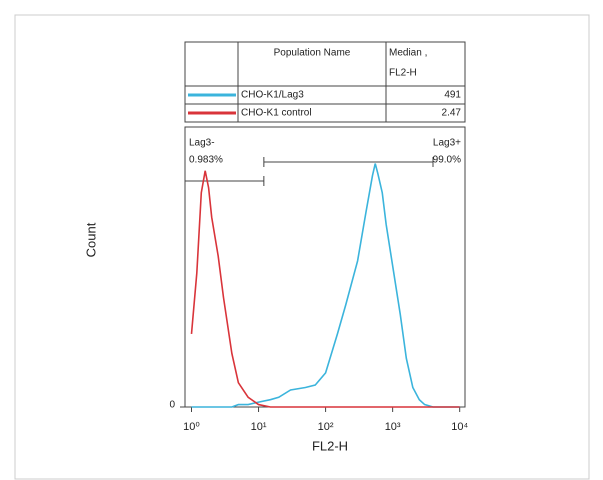 Image resolution: width=603 pixels, height=480 pixels. What do you see at coordinates (447, 160) in the screenshot?
I see `gate-percent: 99.0%` at bounding box center [447, 160].